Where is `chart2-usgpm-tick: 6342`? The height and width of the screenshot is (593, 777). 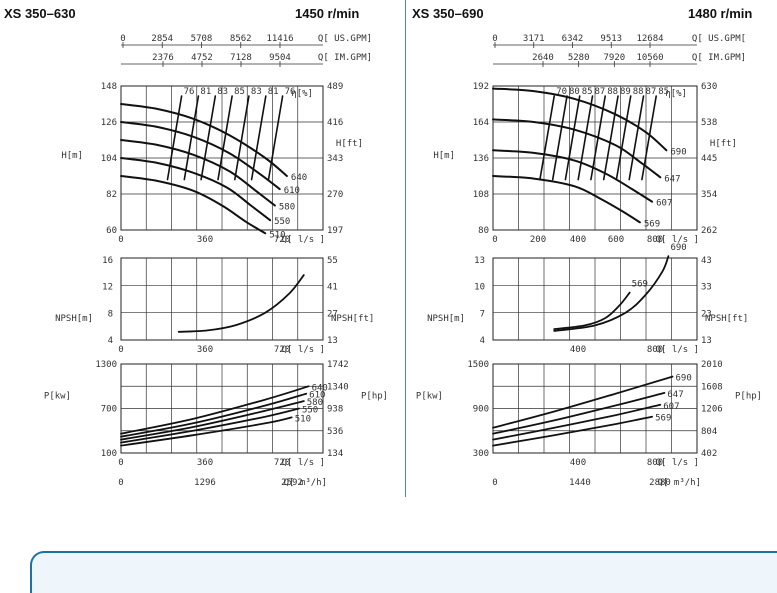
chart2-usgpm-tick: 6342 is located at coordinates (573, 39).